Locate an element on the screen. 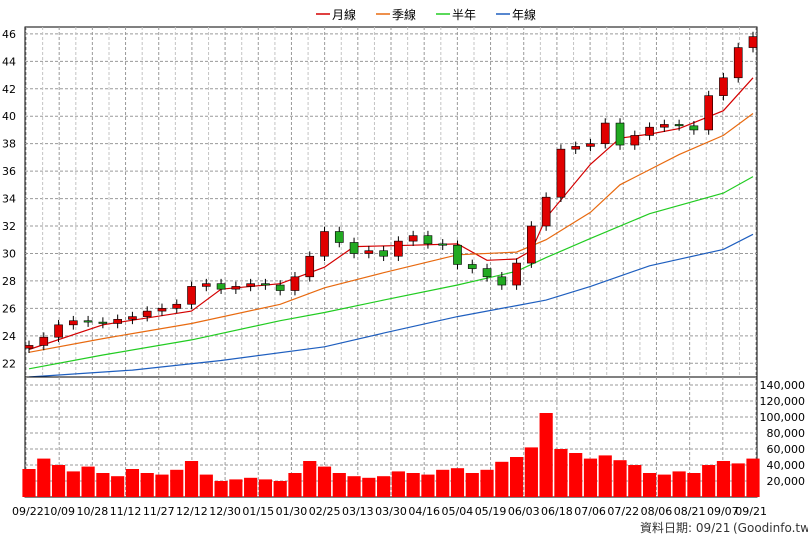 The image size is (808, 540). price-tick-label: 30 is located at coordinates (9, 253).